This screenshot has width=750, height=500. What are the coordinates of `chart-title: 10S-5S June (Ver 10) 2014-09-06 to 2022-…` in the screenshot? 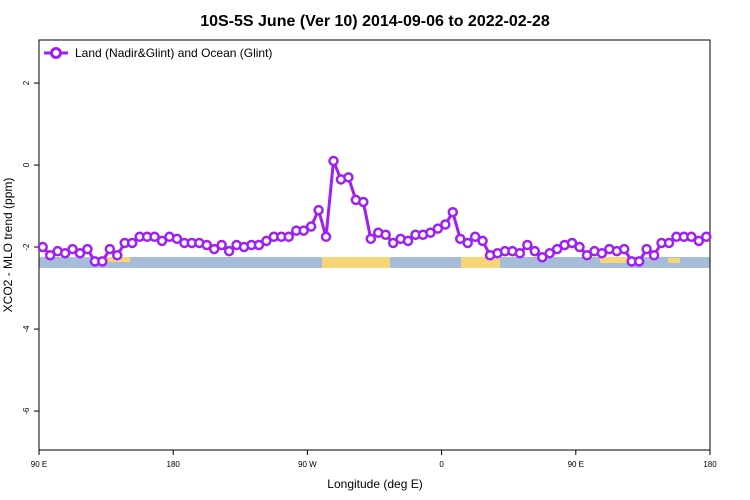 It's located at (375, 21).